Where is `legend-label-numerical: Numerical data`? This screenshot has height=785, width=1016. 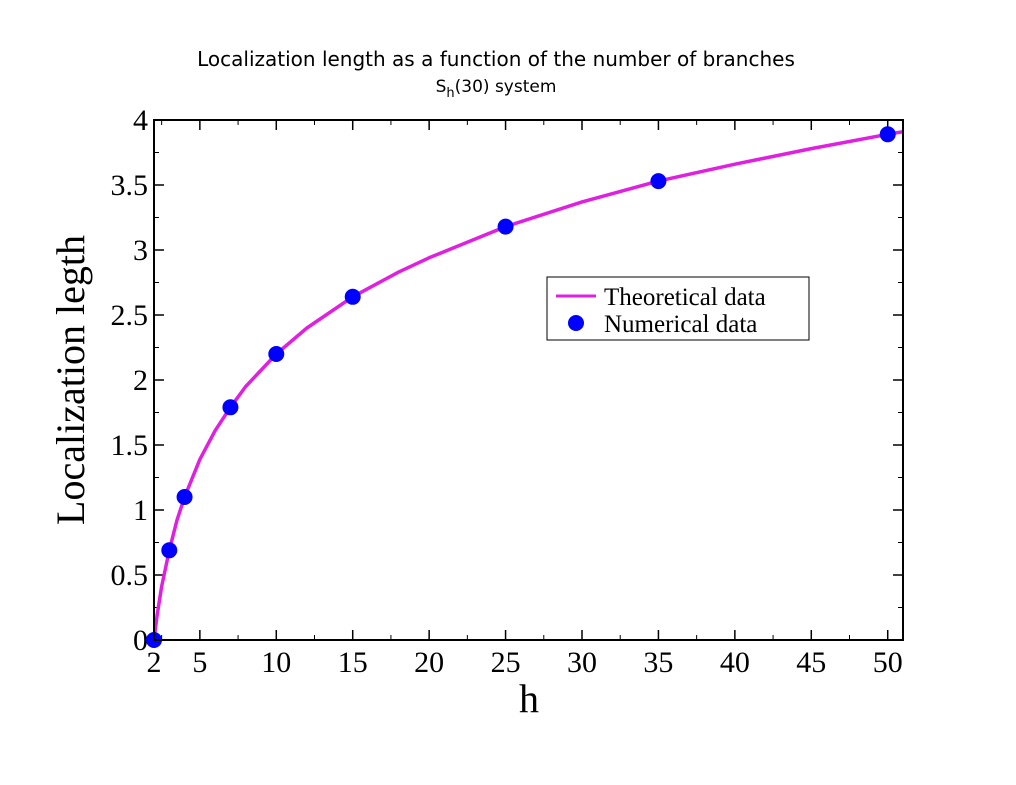
legend-label-numerical: Numerical data is located at coordinates (680, 324).